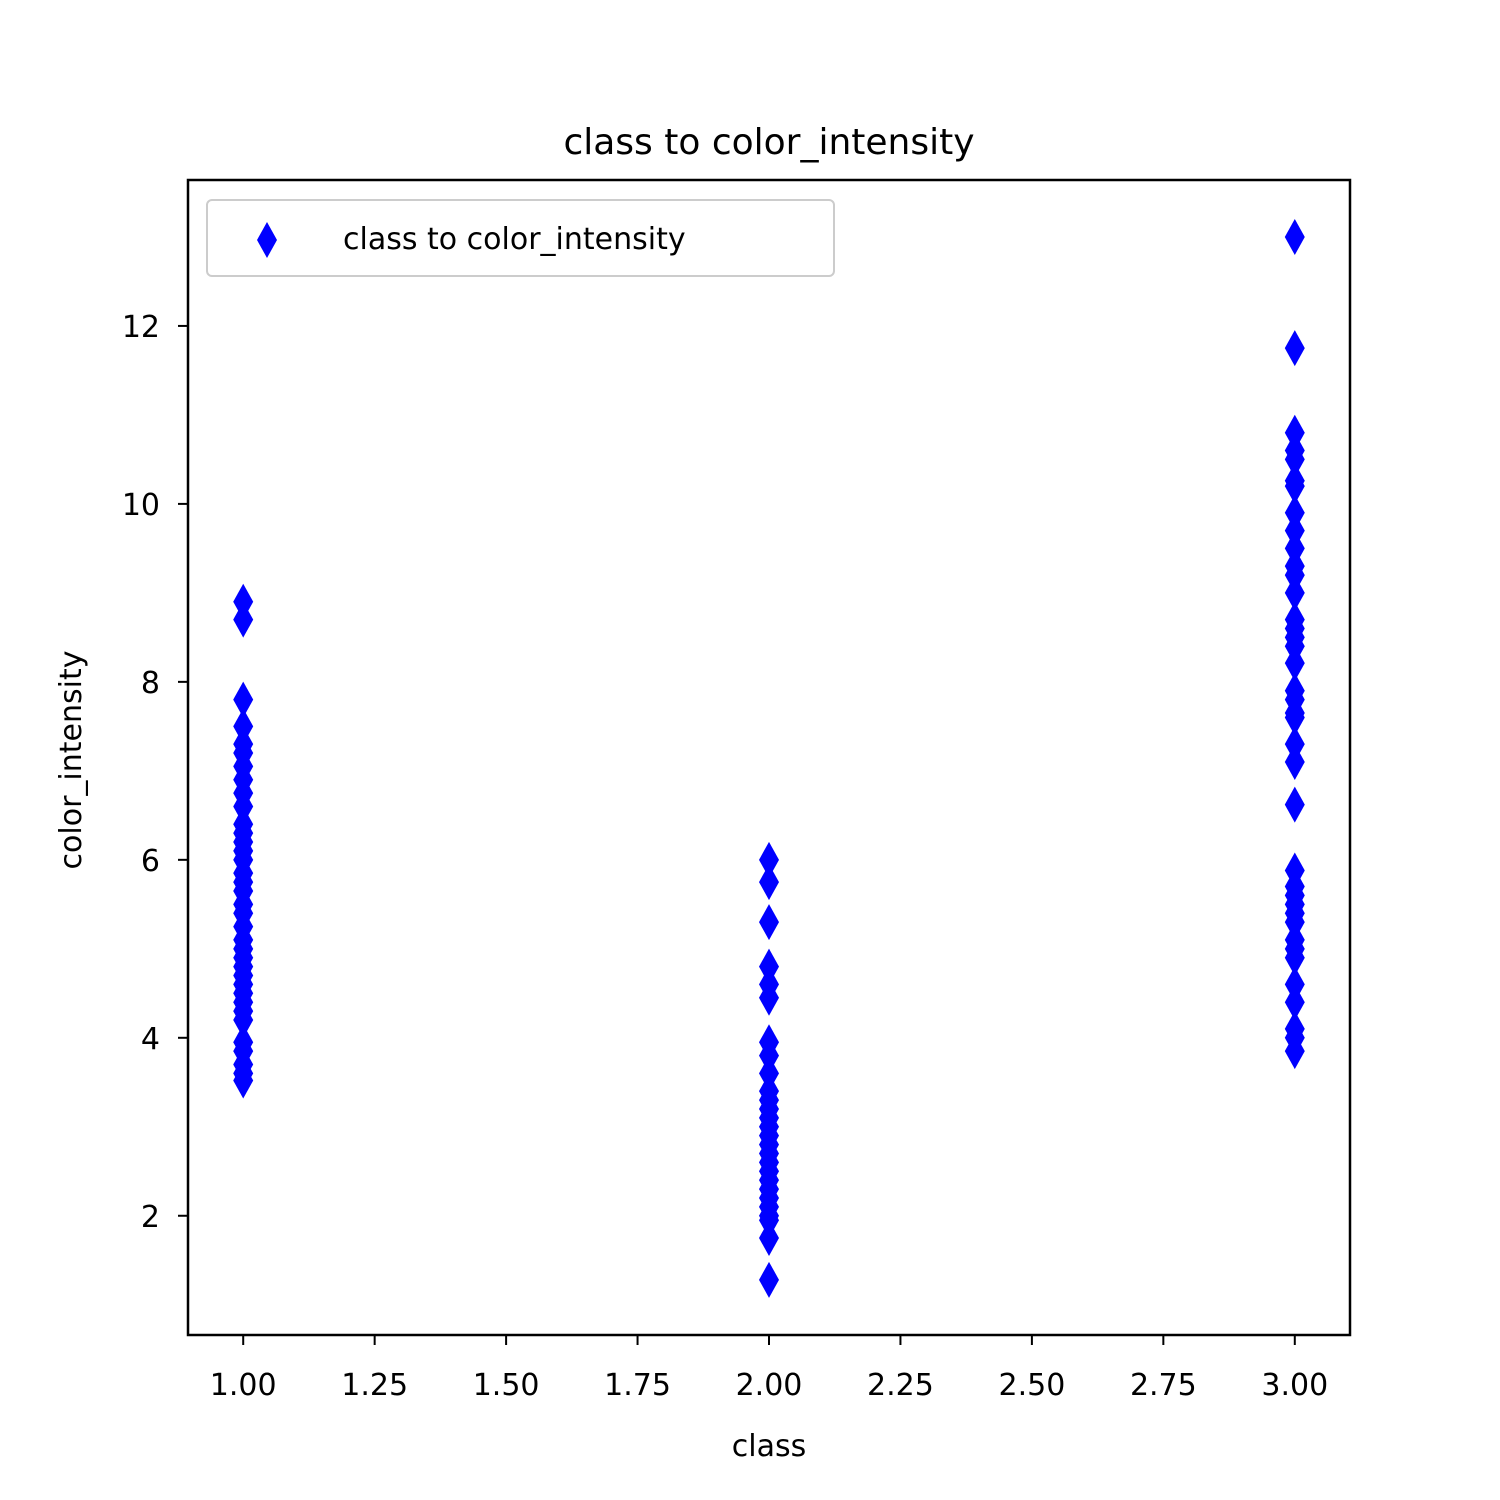  Describe the element at coordinates (637, 1385) in the screenshot. I see `x-tick-label: 1.75` at that location.